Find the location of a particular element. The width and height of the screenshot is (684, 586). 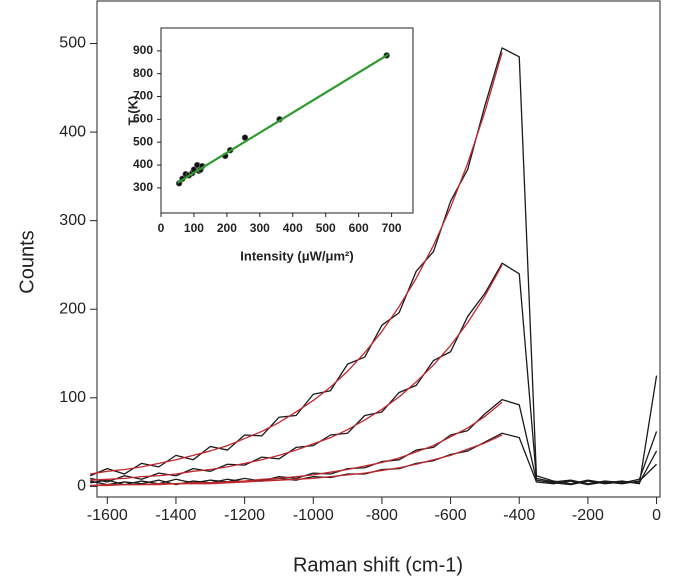

x-tick-label: -200 is located at coordinates (588, 515).